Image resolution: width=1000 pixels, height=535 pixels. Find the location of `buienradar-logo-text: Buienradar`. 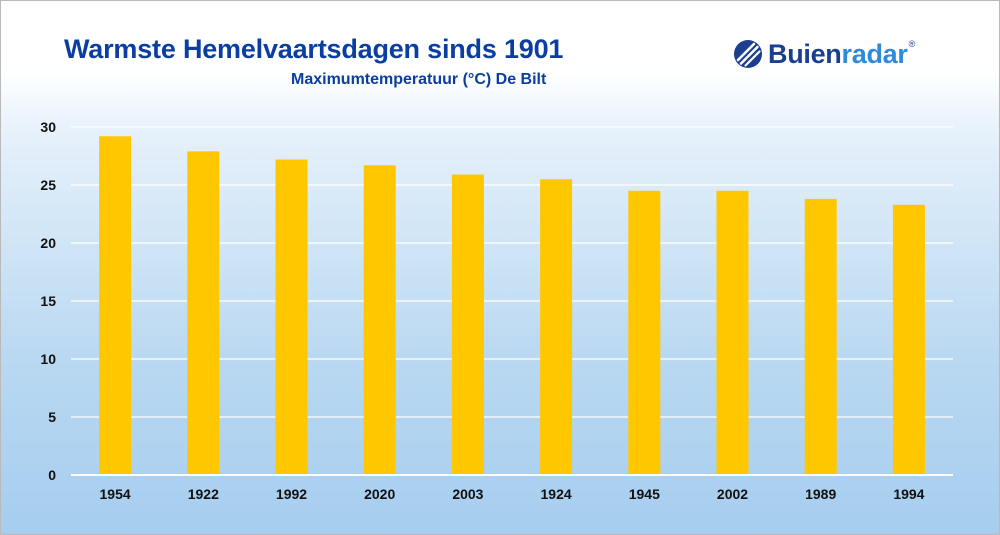

buienradar-logo-text: Buienradar is located at coordinates (838, 54).